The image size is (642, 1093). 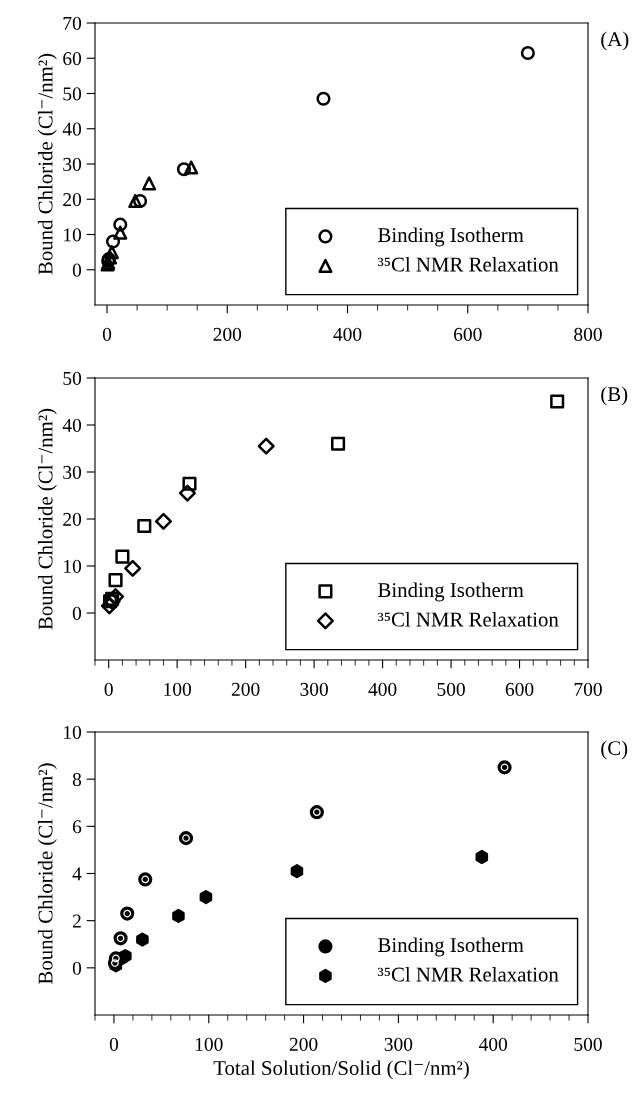 What do you see at coordinates (76, 921) in the screenshot?
I see `y-tick-label: 2` at bounding box center [76, 921].